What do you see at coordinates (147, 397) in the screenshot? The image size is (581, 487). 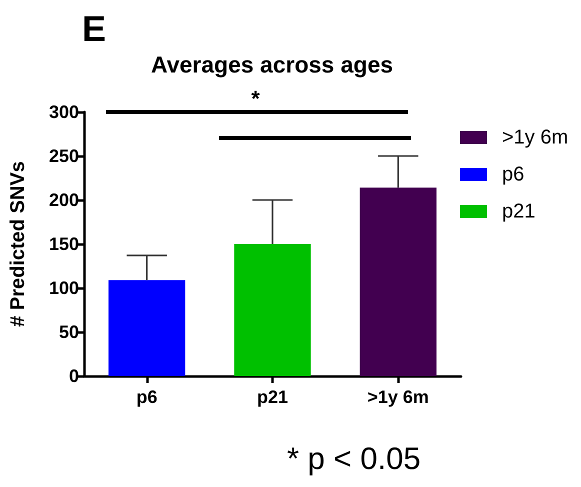 I see `x-tick-label: p6` at bounding box center [147, 397].